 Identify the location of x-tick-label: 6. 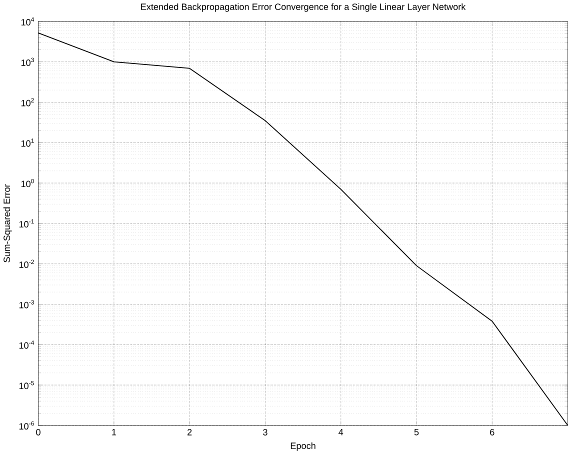
(492, 432).